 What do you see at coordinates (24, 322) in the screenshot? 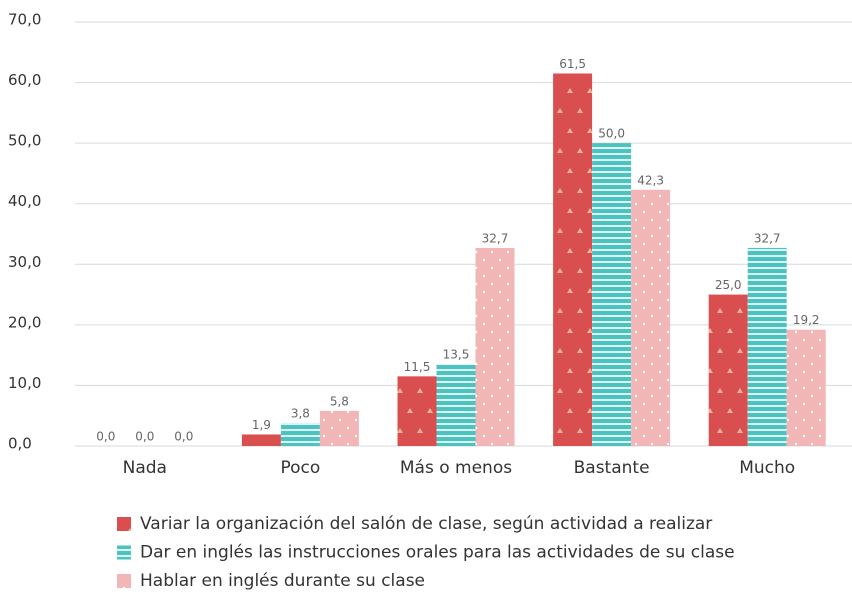
I see `y-tick-label: 20,0` at bounding box center [24, 322].